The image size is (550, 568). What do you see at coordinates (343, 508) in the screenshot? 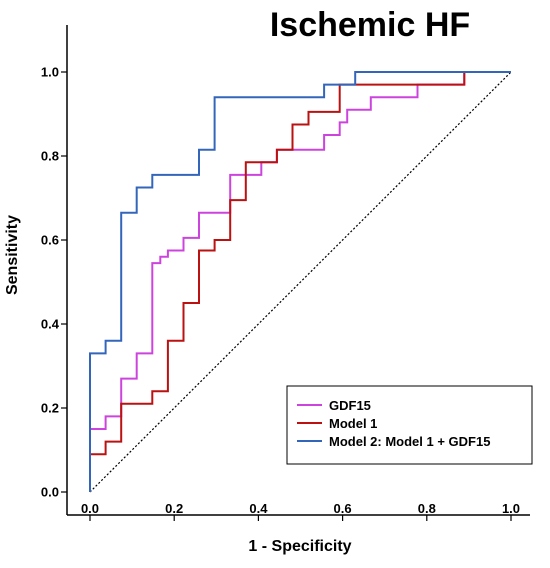
I see `x-tick-label: 0.6` at bounding box center [343, 508].